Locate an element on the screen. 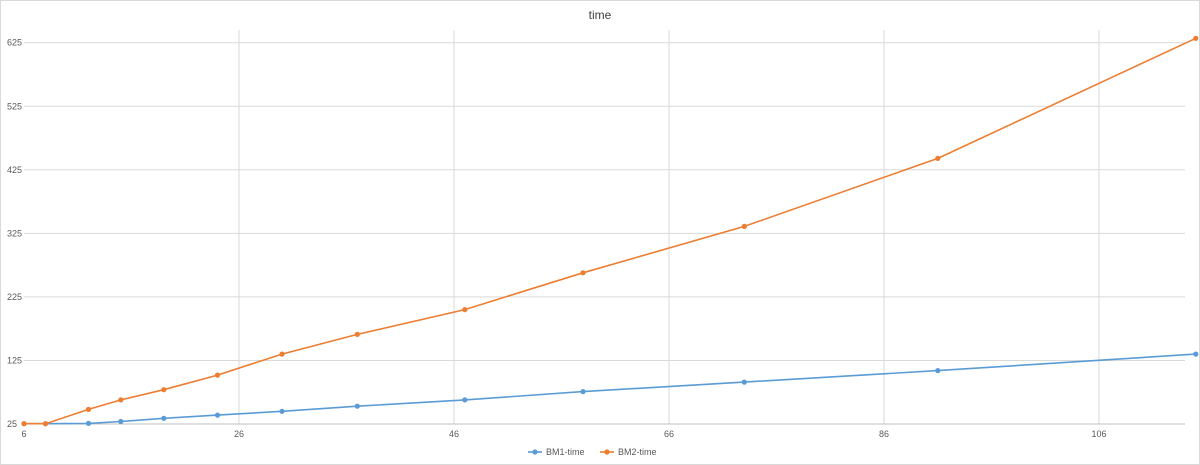  legend-item: BM1-time is located at coordinates (556, 452).